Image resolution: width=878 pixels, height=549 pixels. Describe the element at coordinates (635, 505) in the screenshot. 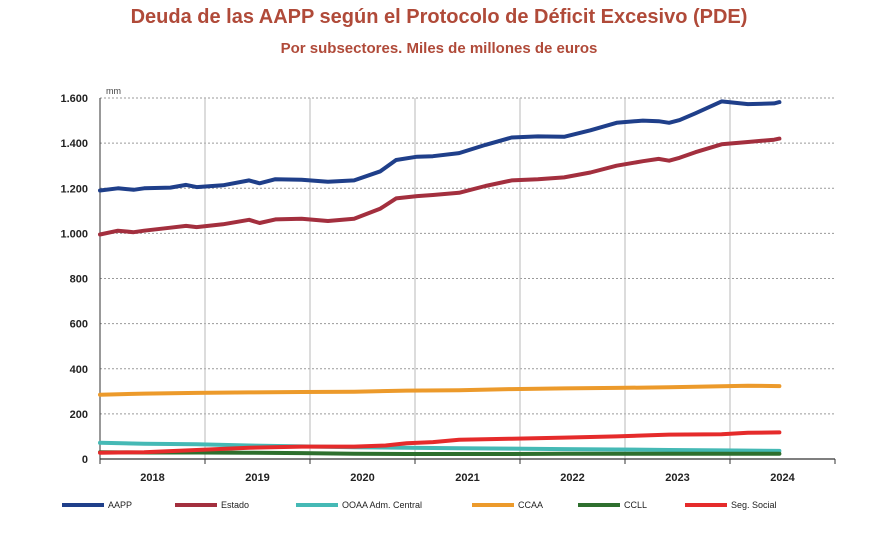

I see `legend-label: CCLL` at that location.